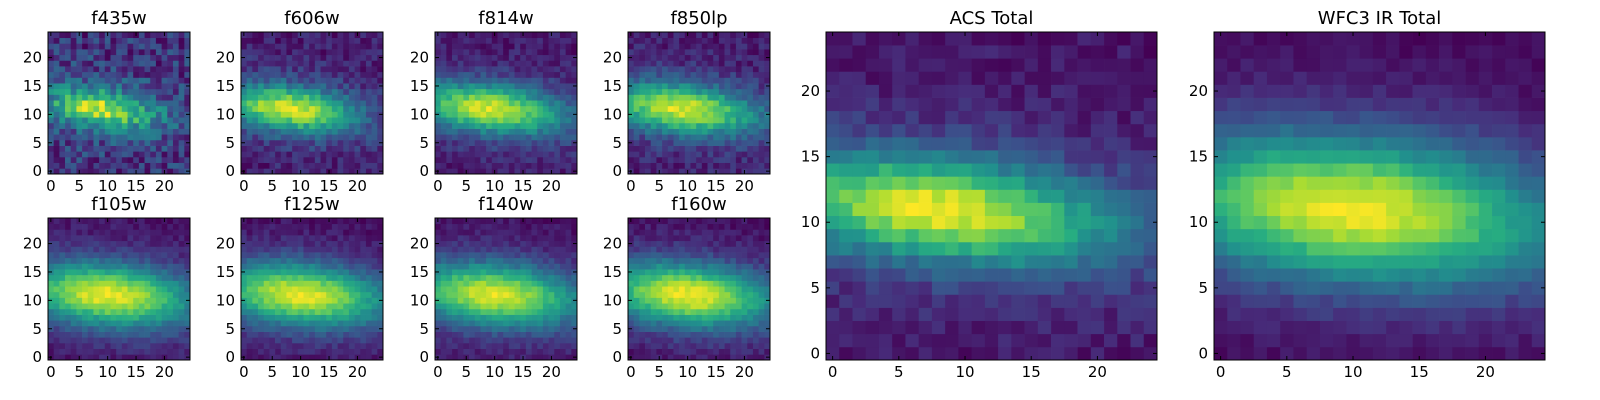  What do you see at coordinates (32, 86) in the screenshot?
I see `y-tick-label: 15` at bounding box center [32, 86].